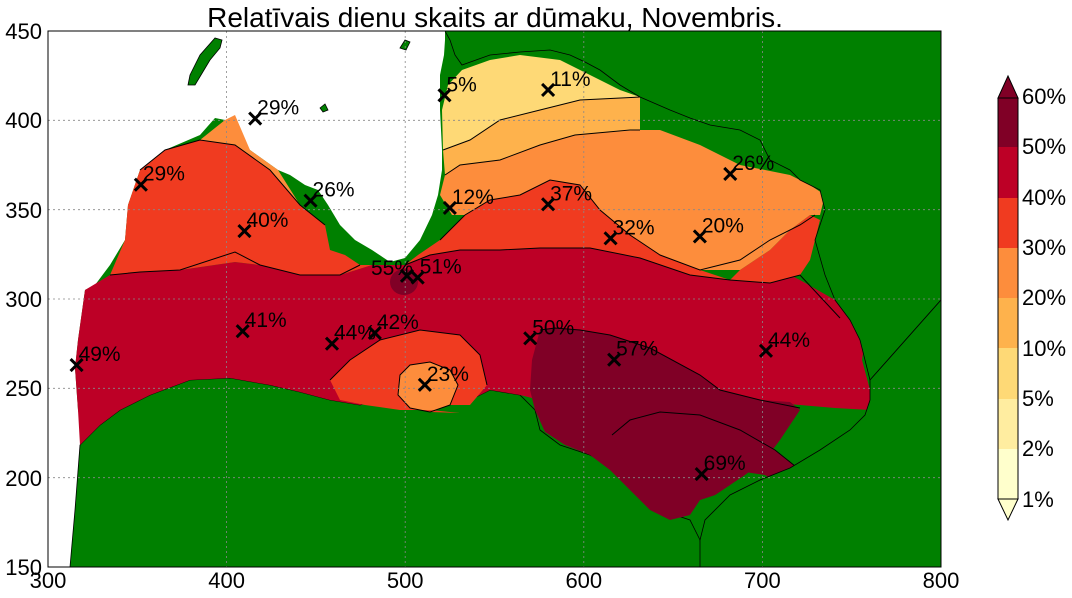  I want to click on station-label: 23%, so click(448, 374).